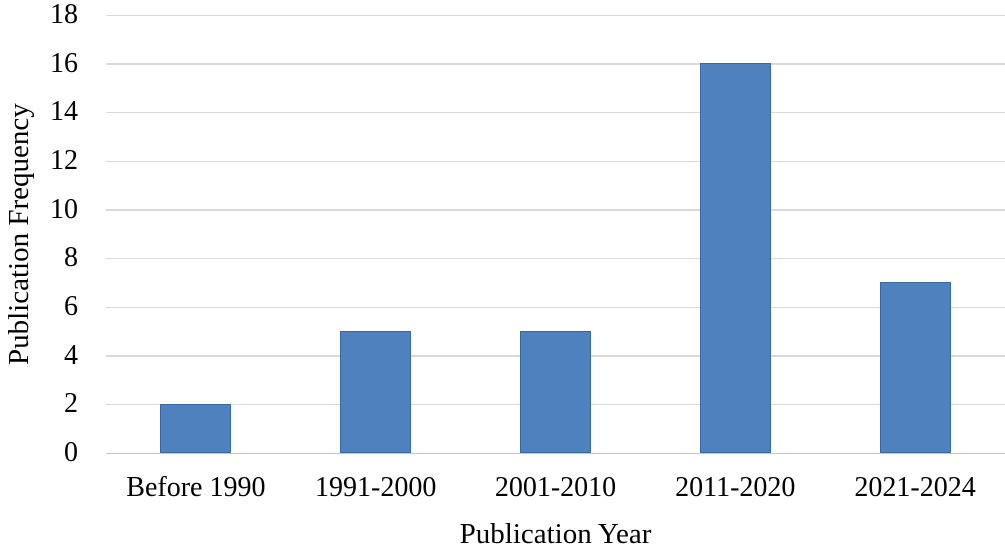 The height and width of the screenshot is (556, 1005). I want to click on x-tick-label: 2021-2024, so click(915, 487).